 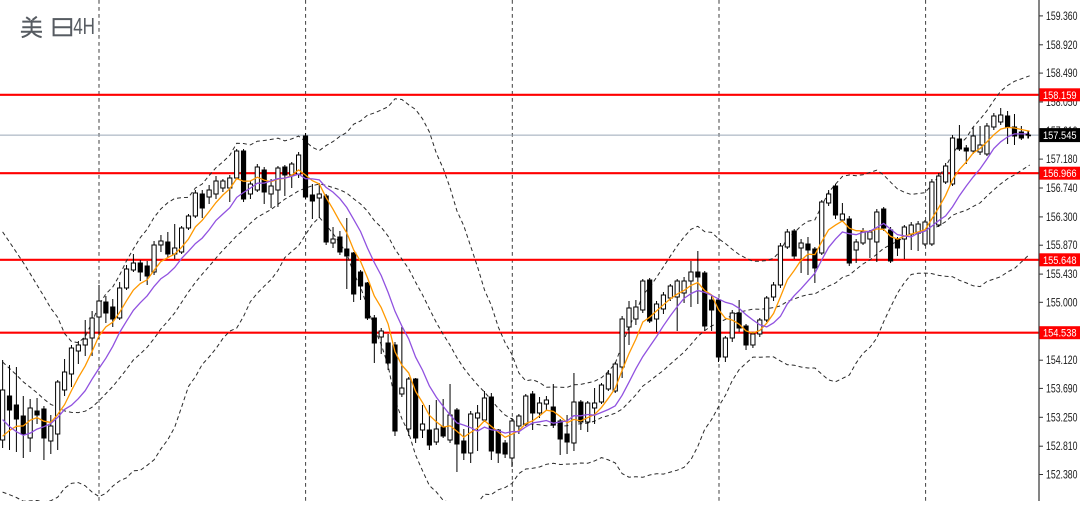 What do you see at coordinates (1062, 446) in the screenshot?
I see `svg-text: 152.810` at bounding box center [1062, 446].